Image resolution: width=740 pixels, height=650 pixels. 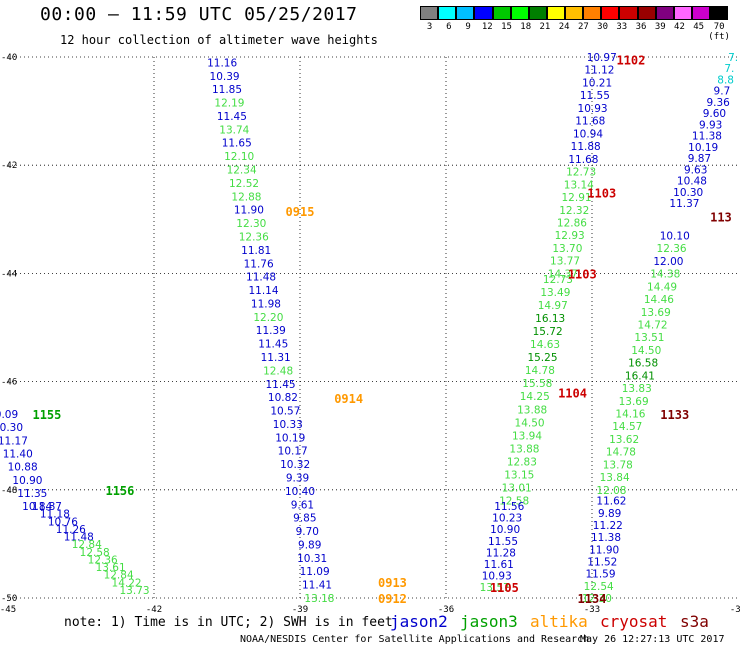 I want to click on swh-value: 9.89, so click(x=609, y=514).